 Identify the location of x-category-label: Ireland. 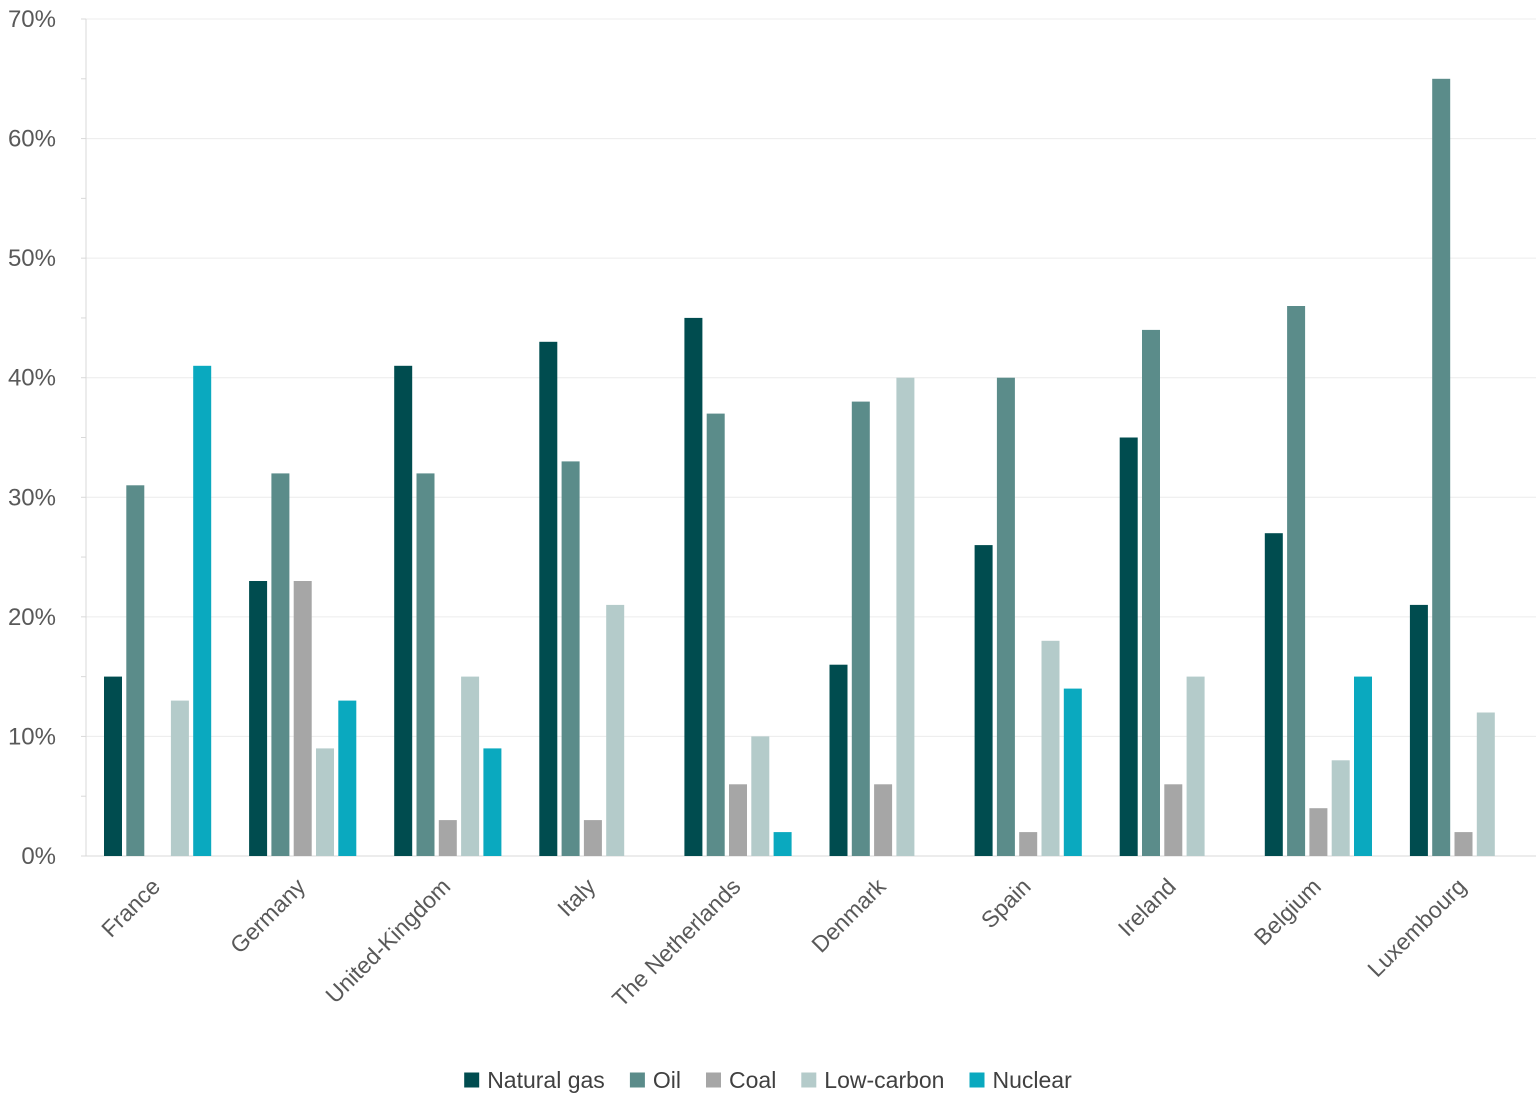
(1147, 907).